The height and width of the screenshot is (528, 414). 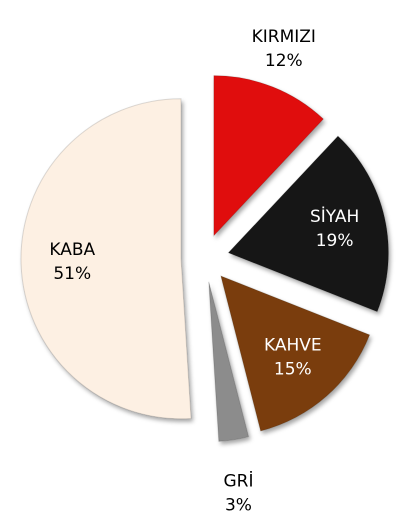 I want to click on slice-label: KIRMIZI, so click(x=284, y=37).